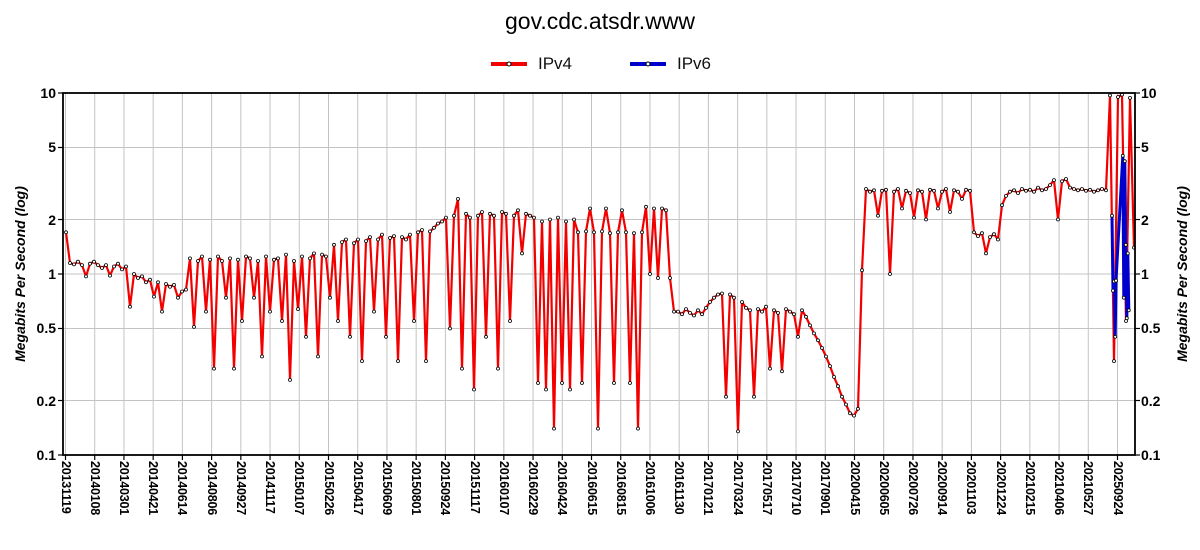  Describe the element at coordinates (182, 488) in the screenshot. I see `x-tick-label: 20140614` at that location.